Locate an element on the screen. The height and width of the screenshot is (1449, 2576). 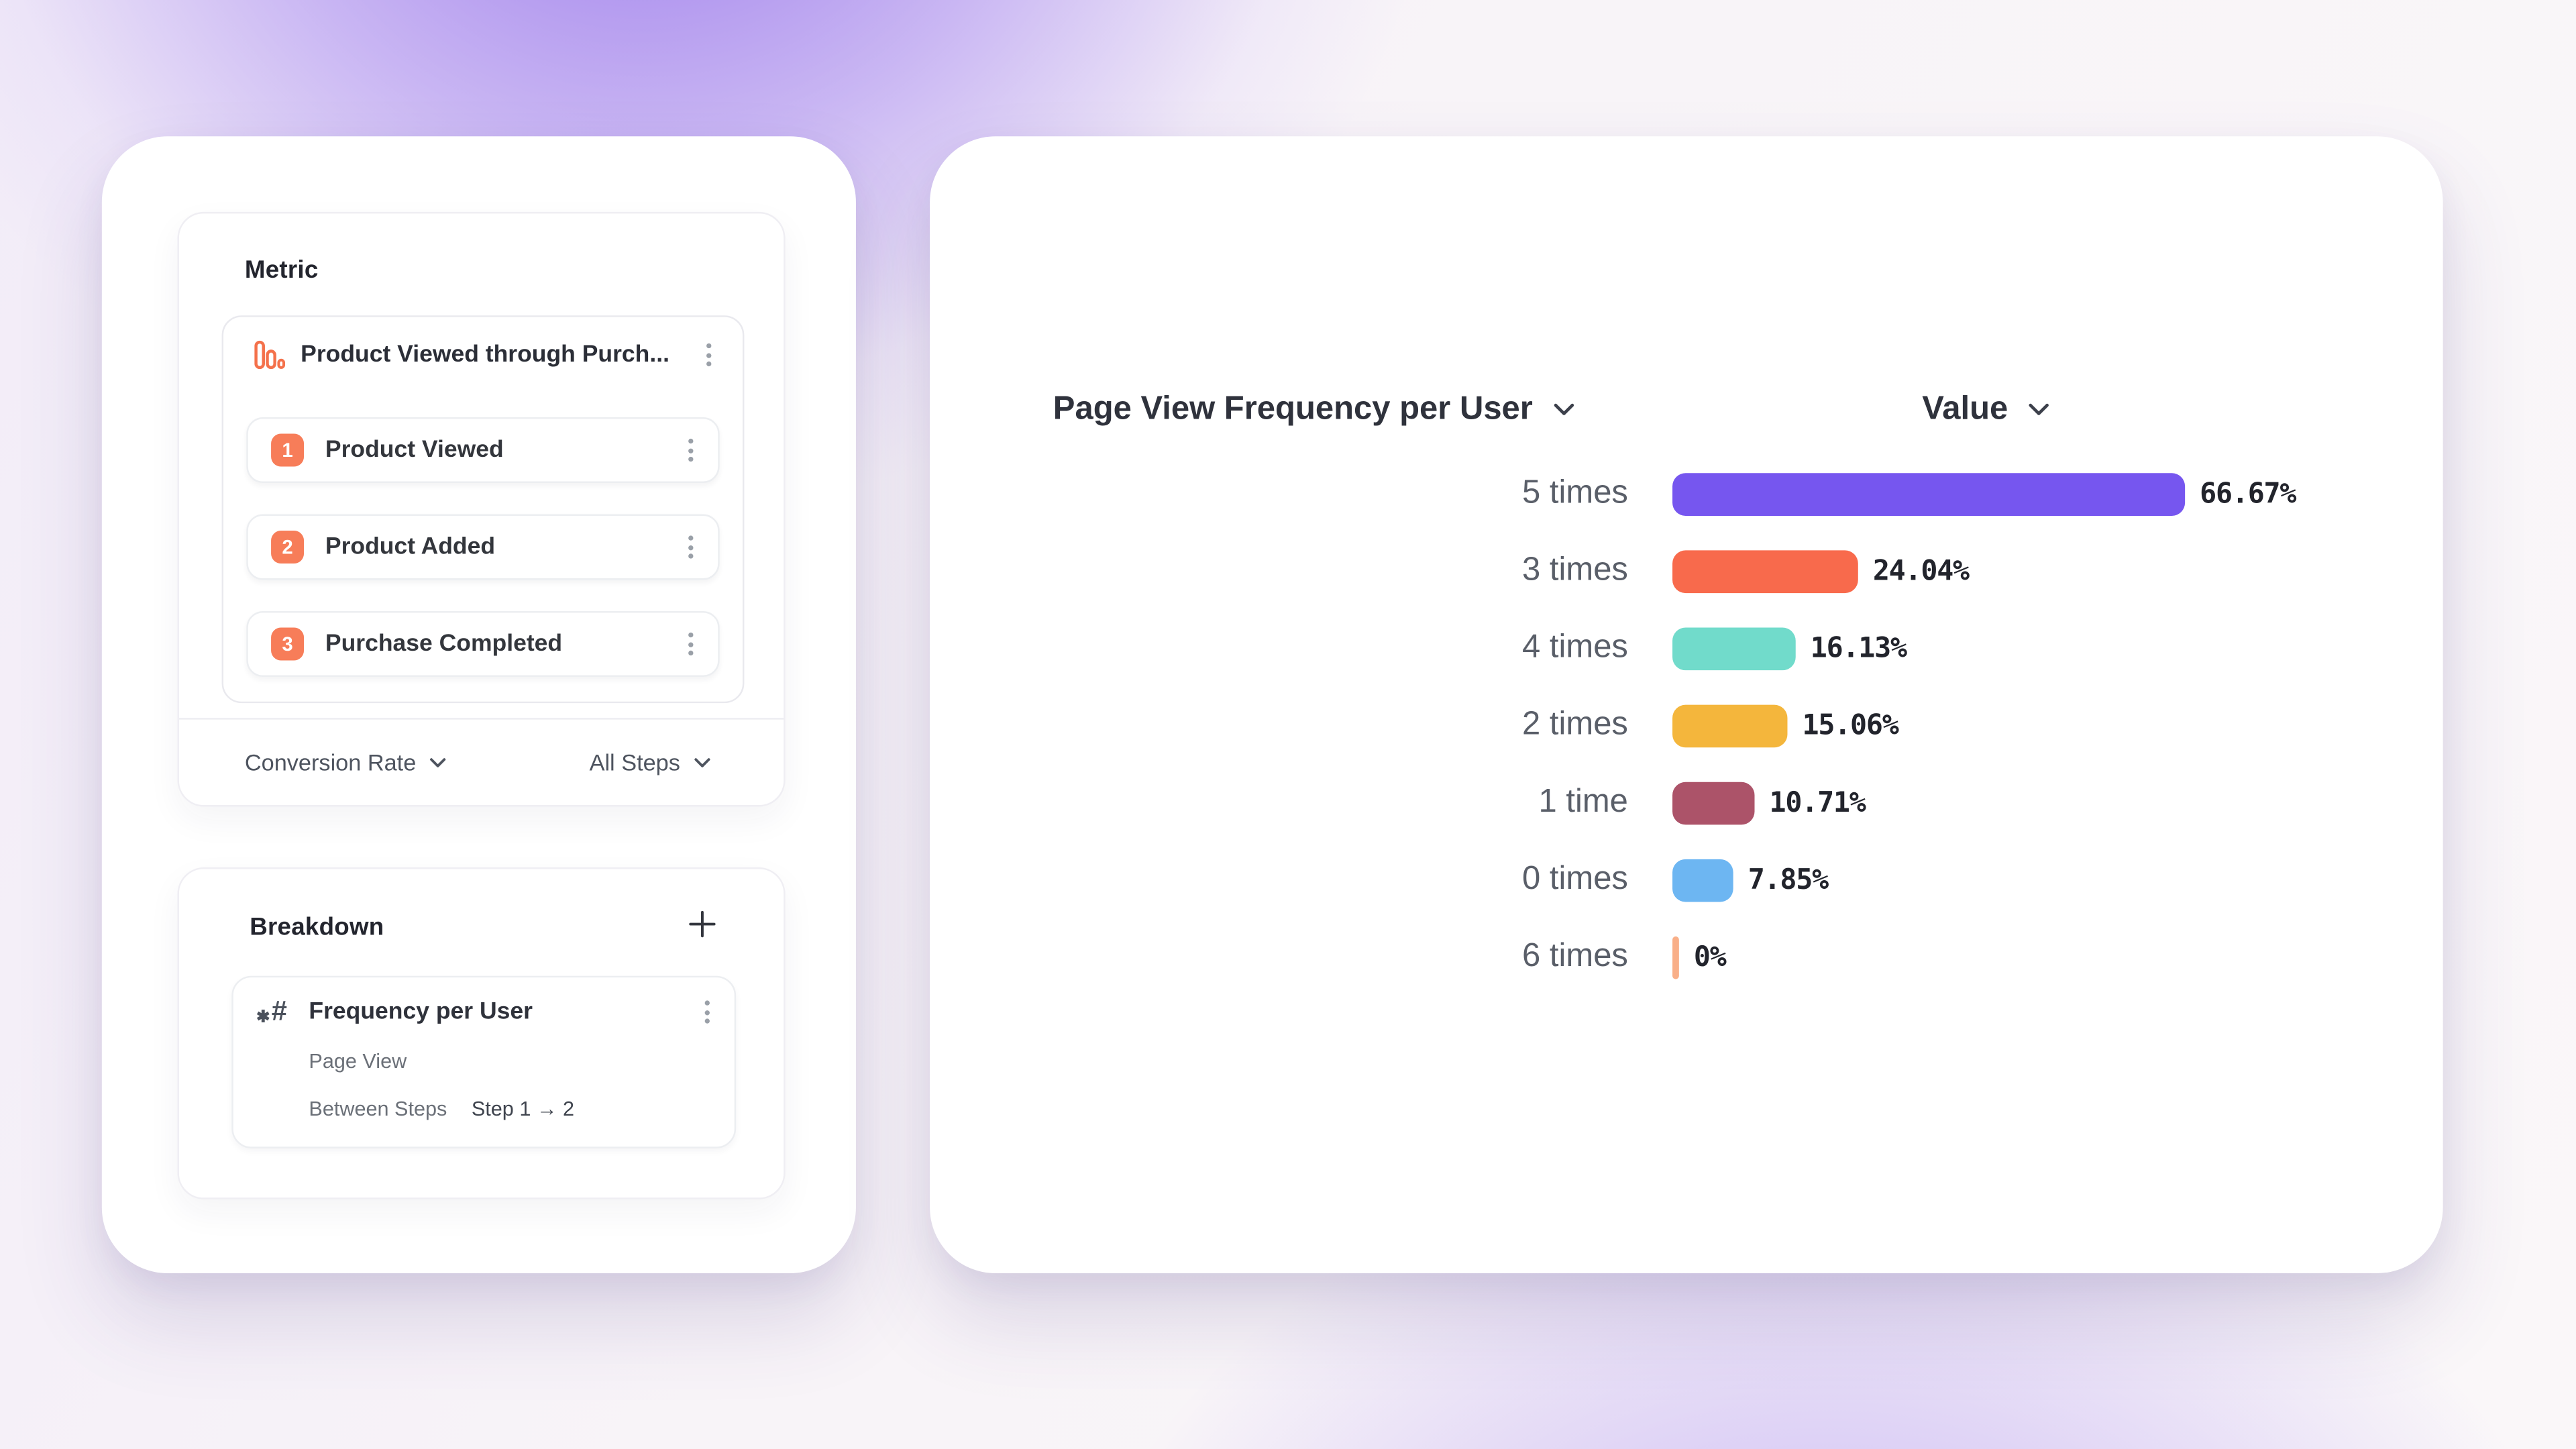
bar-label: 0 times is located at coordinates (1575, 879).